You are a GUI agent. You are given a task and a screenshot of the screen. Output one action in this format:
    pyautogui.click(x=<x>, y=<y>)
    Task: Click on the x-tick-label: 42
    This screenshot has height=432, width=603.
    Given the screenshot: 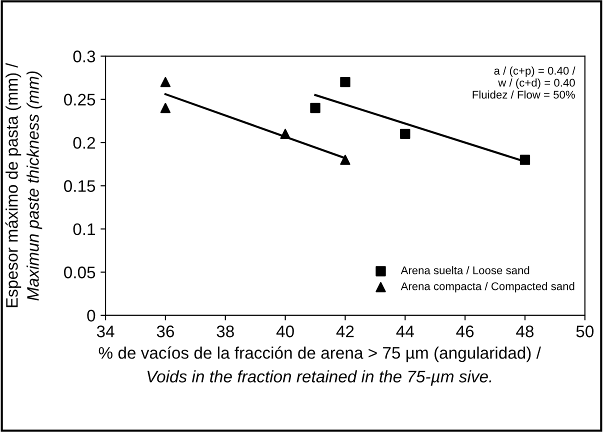 What is the action you would take?
    pyautogui.click(x=345, y=332)
    